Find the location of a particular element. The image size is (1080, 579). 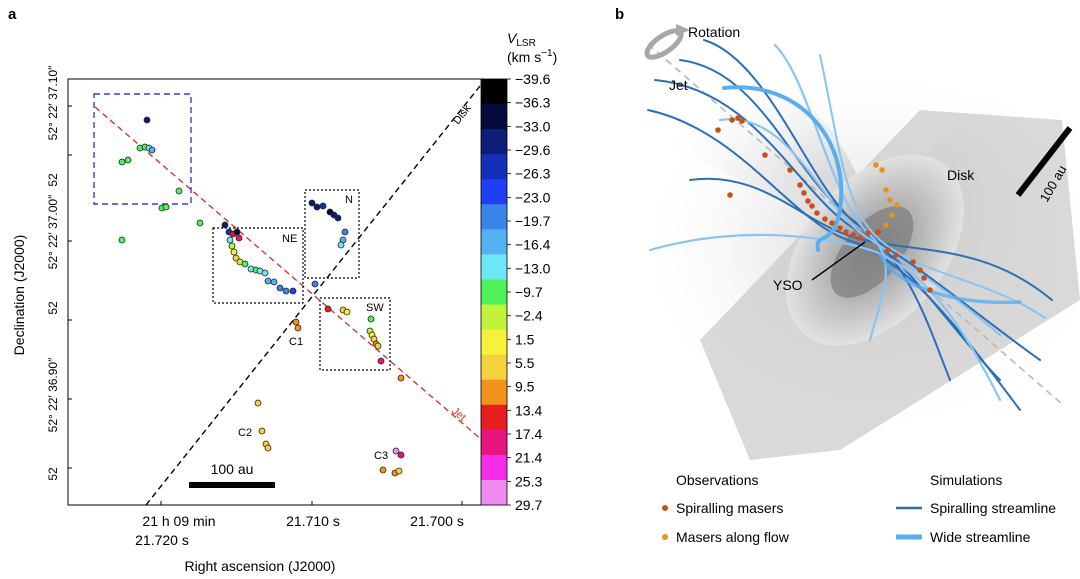

legend-label-wide-streamline: Wide streamline is located at coordinates (980, 537).